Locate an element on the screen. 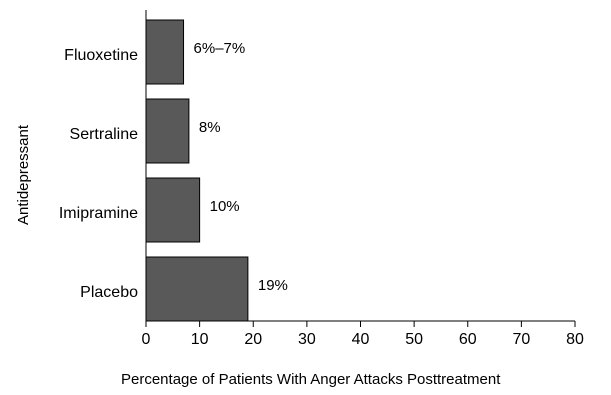 The image size is (611, 395). x-ticks: 0 10 20 30 40 50 60 70 80 is located at coordinates (363, 334).